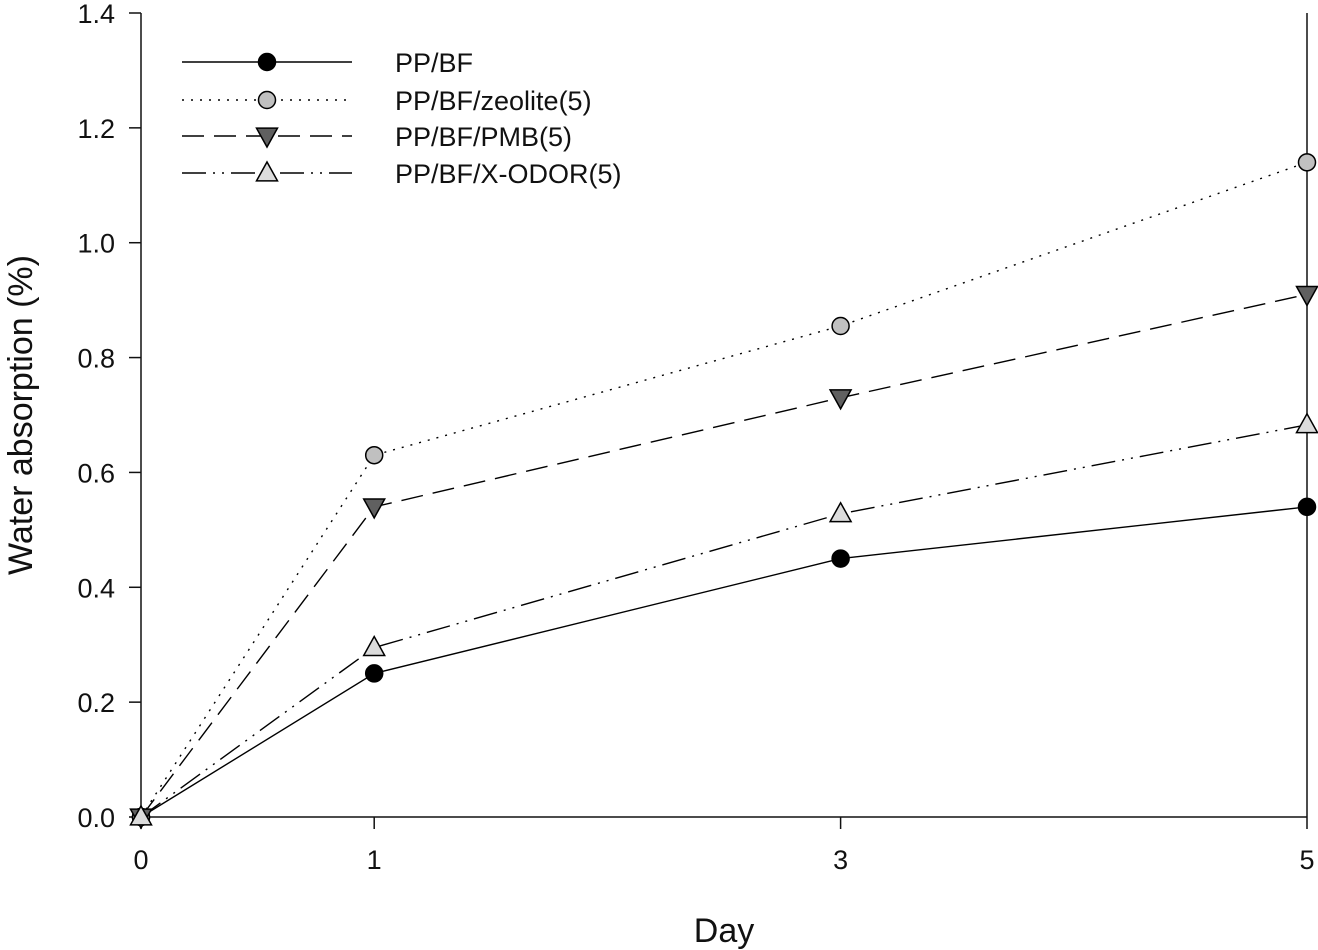  I want to click on x-tick-label: 3, so click(840, 860).